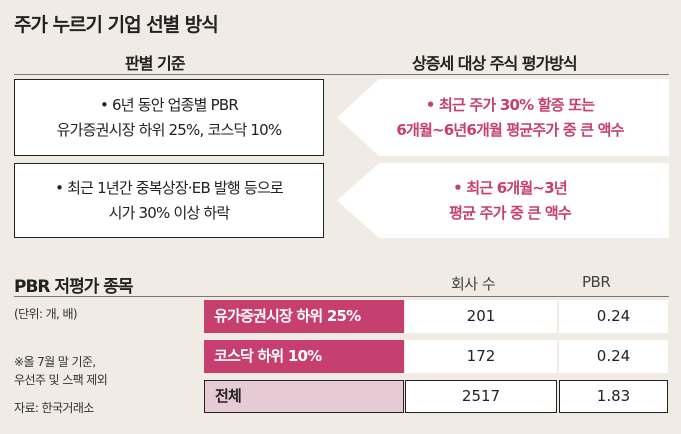 The height and width of the screenshot is (434, 681). Describe the element at coordinates (169, 212) in the screenshot. I see `criteria-line: 시가 30% 이상 하락` at that location.